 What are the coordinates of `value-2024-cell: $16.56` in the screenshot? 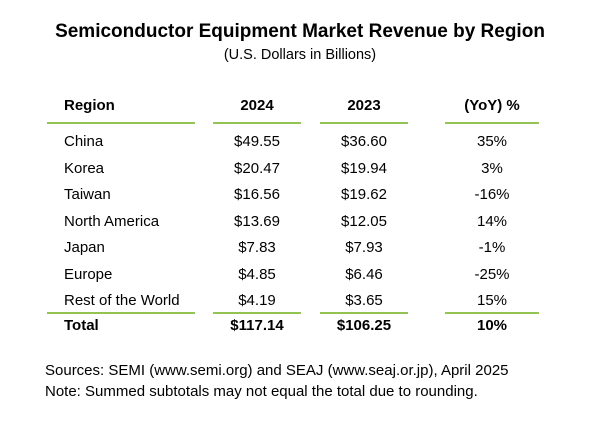 It's located at (257, 194).